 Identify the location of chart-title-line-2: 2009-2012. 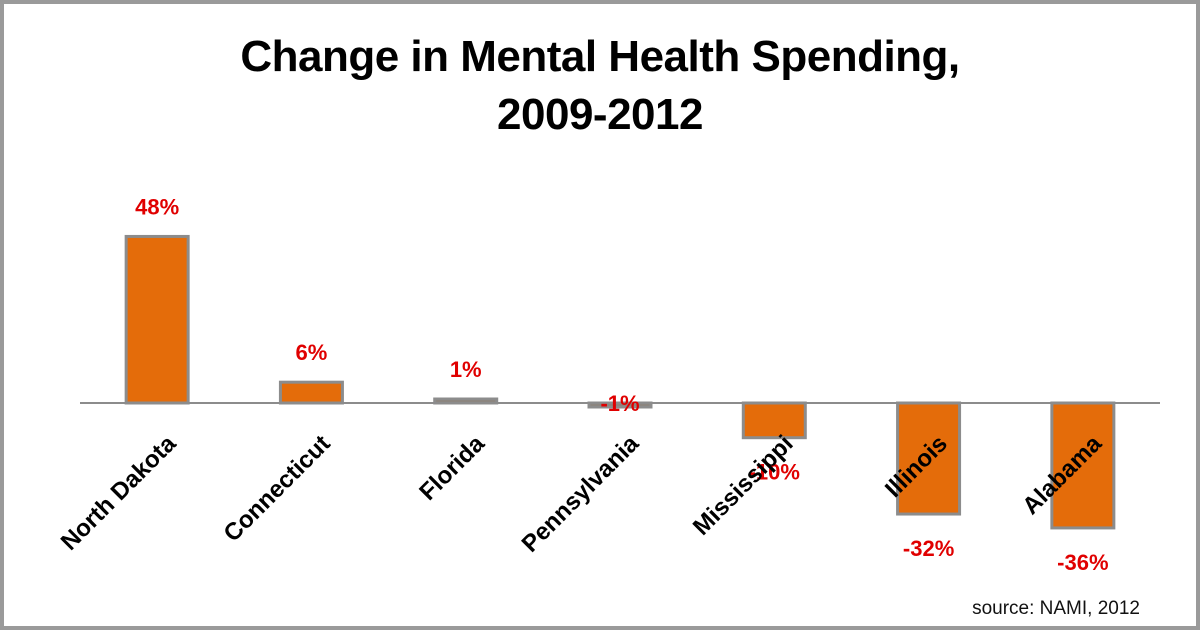
(600, 114).